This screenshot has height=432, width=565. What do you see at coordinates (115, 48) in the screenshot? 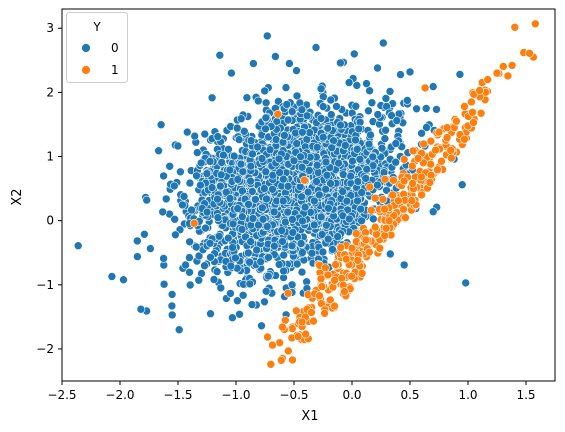
I see `legend-label-0: 0` at bounding box center [115, 48].